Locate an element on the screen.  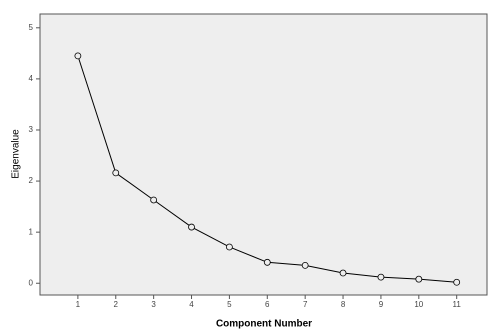
y-tick-label: 2 is located at coordinates (31, 180).